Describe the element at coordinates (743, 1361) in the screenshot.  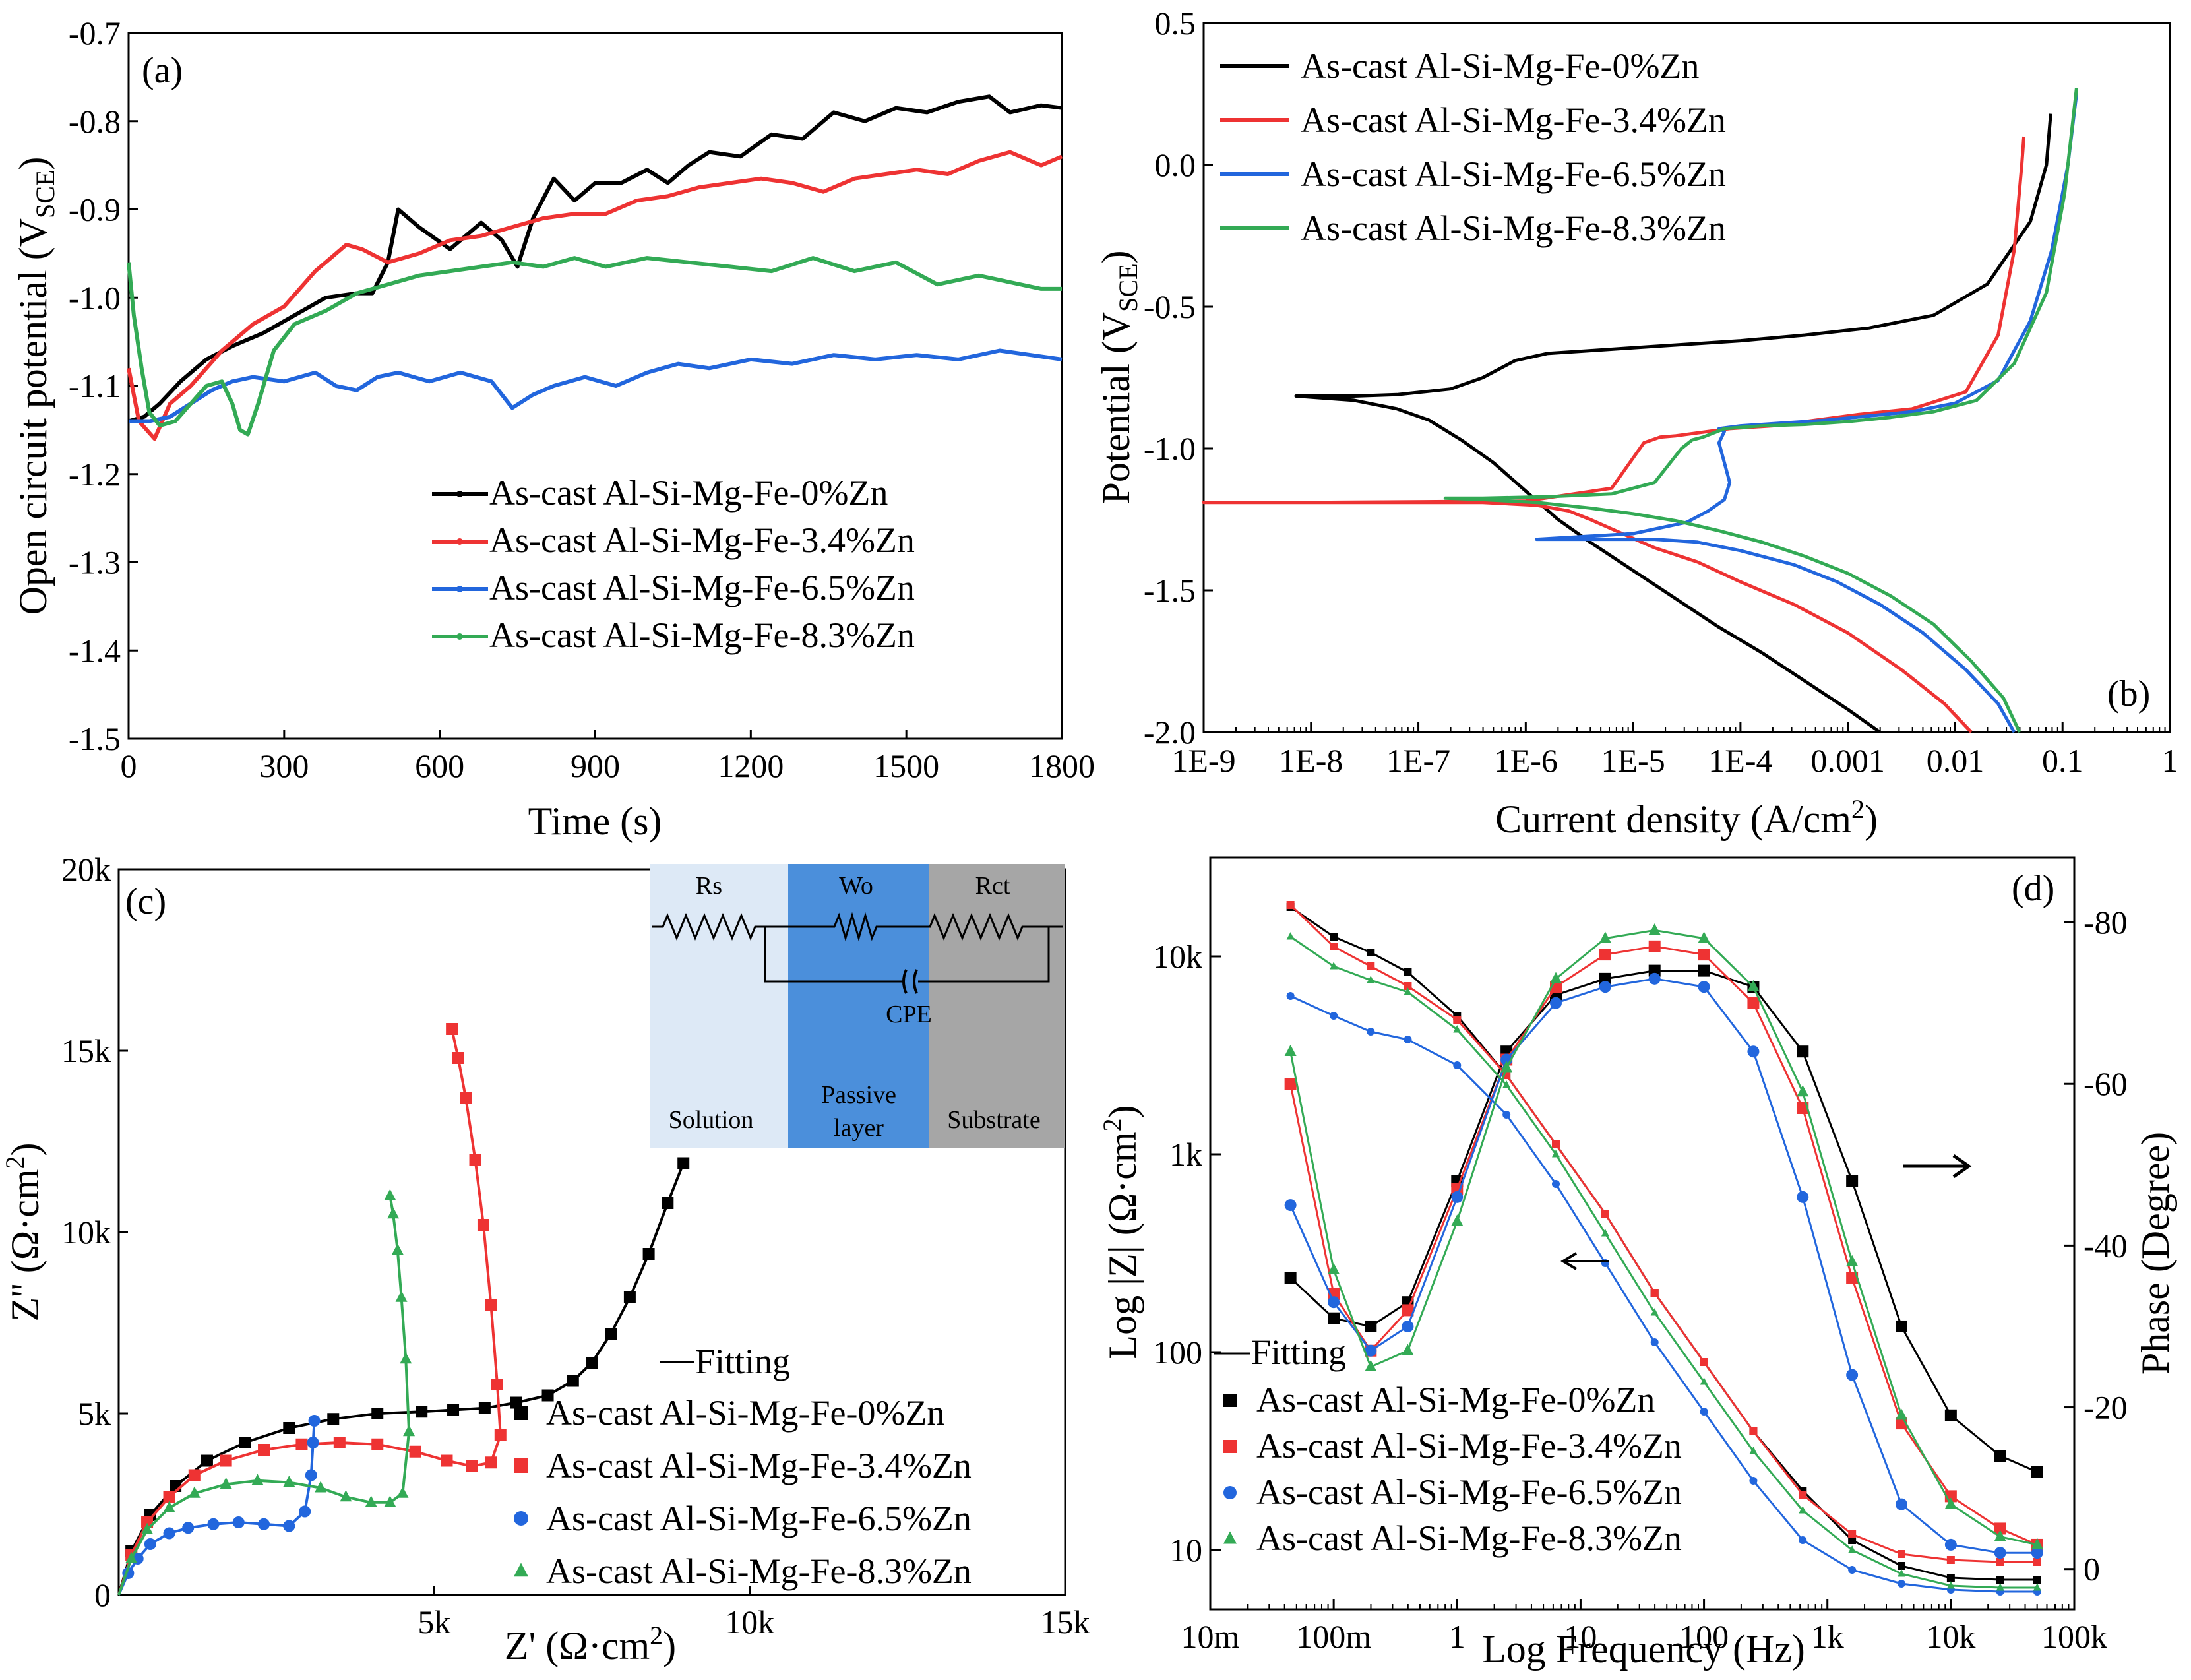
I see `legend-fit-label: Fitting` at that location.